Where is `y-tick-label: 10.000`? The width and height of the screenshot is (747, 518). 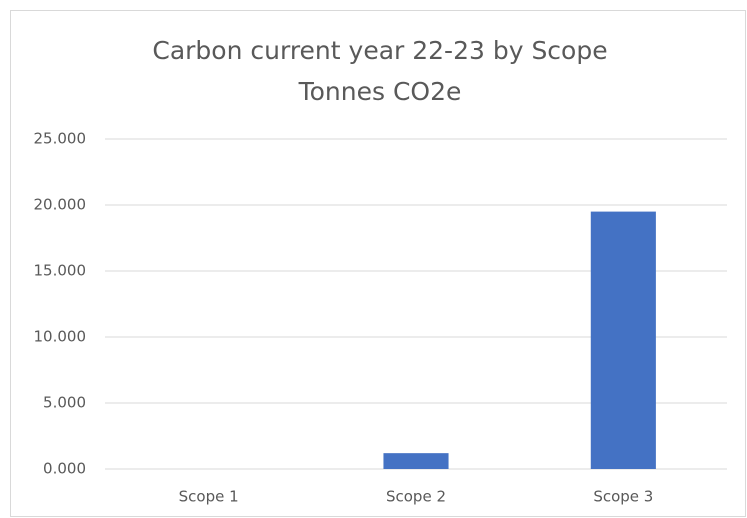 y-tick-label: 10.000 is located at coordinates (60, 337).